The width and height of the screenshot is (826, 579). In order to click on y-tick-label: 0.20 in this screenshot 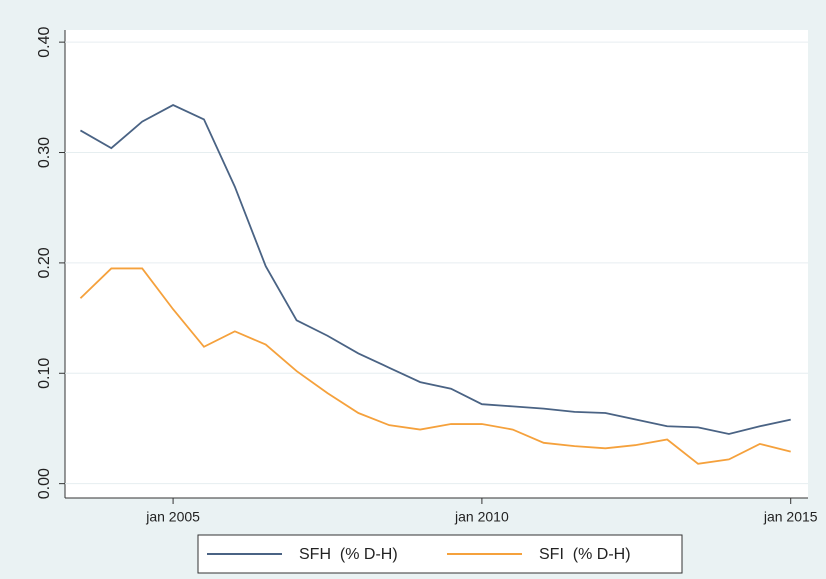, I will do `click(44, 262)`.